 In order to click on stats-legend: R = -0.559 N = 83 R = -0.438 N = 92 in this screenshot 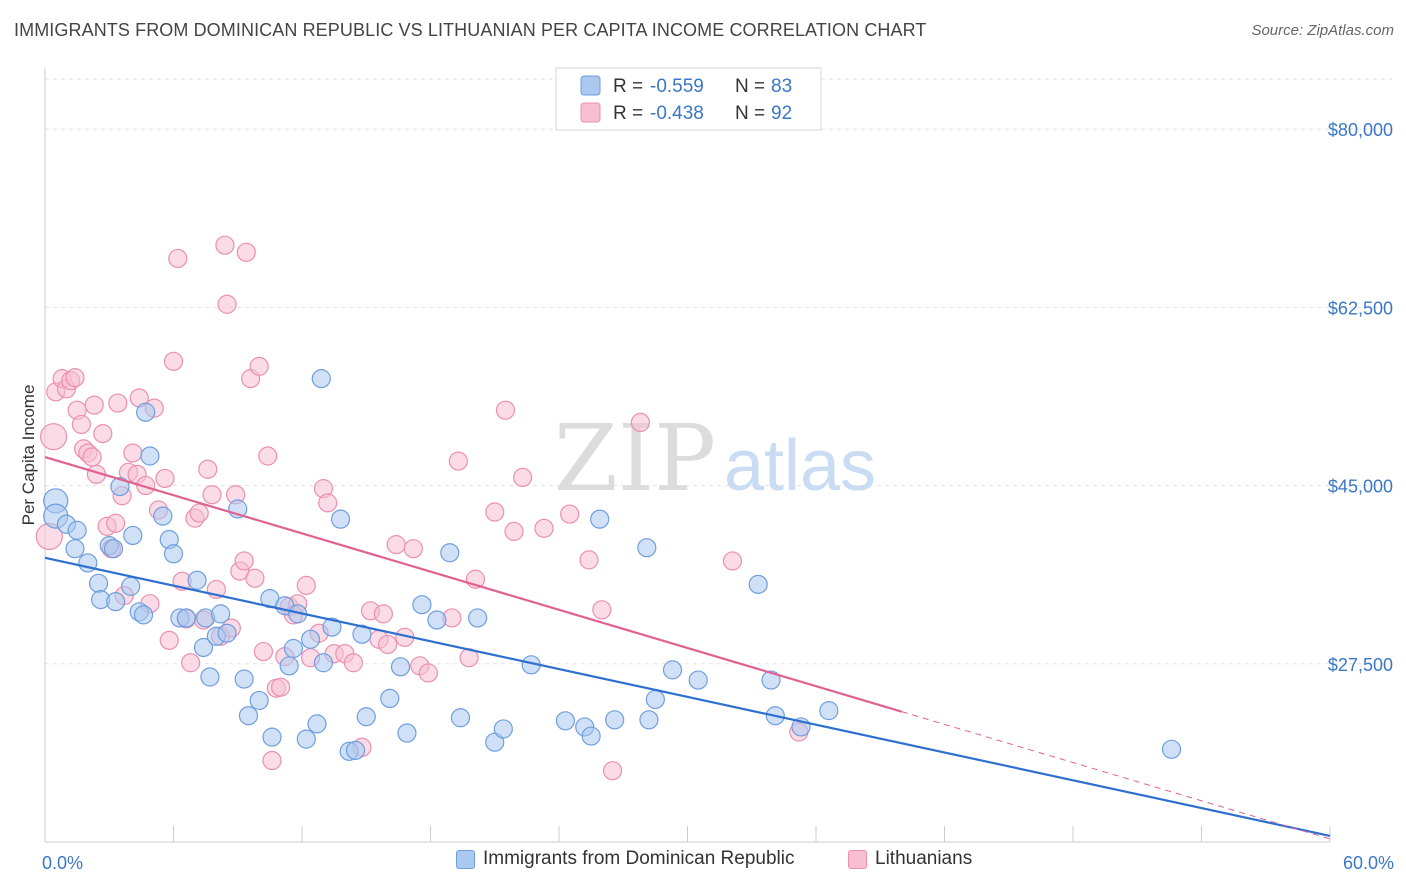, I will do `click(688, 99)`.